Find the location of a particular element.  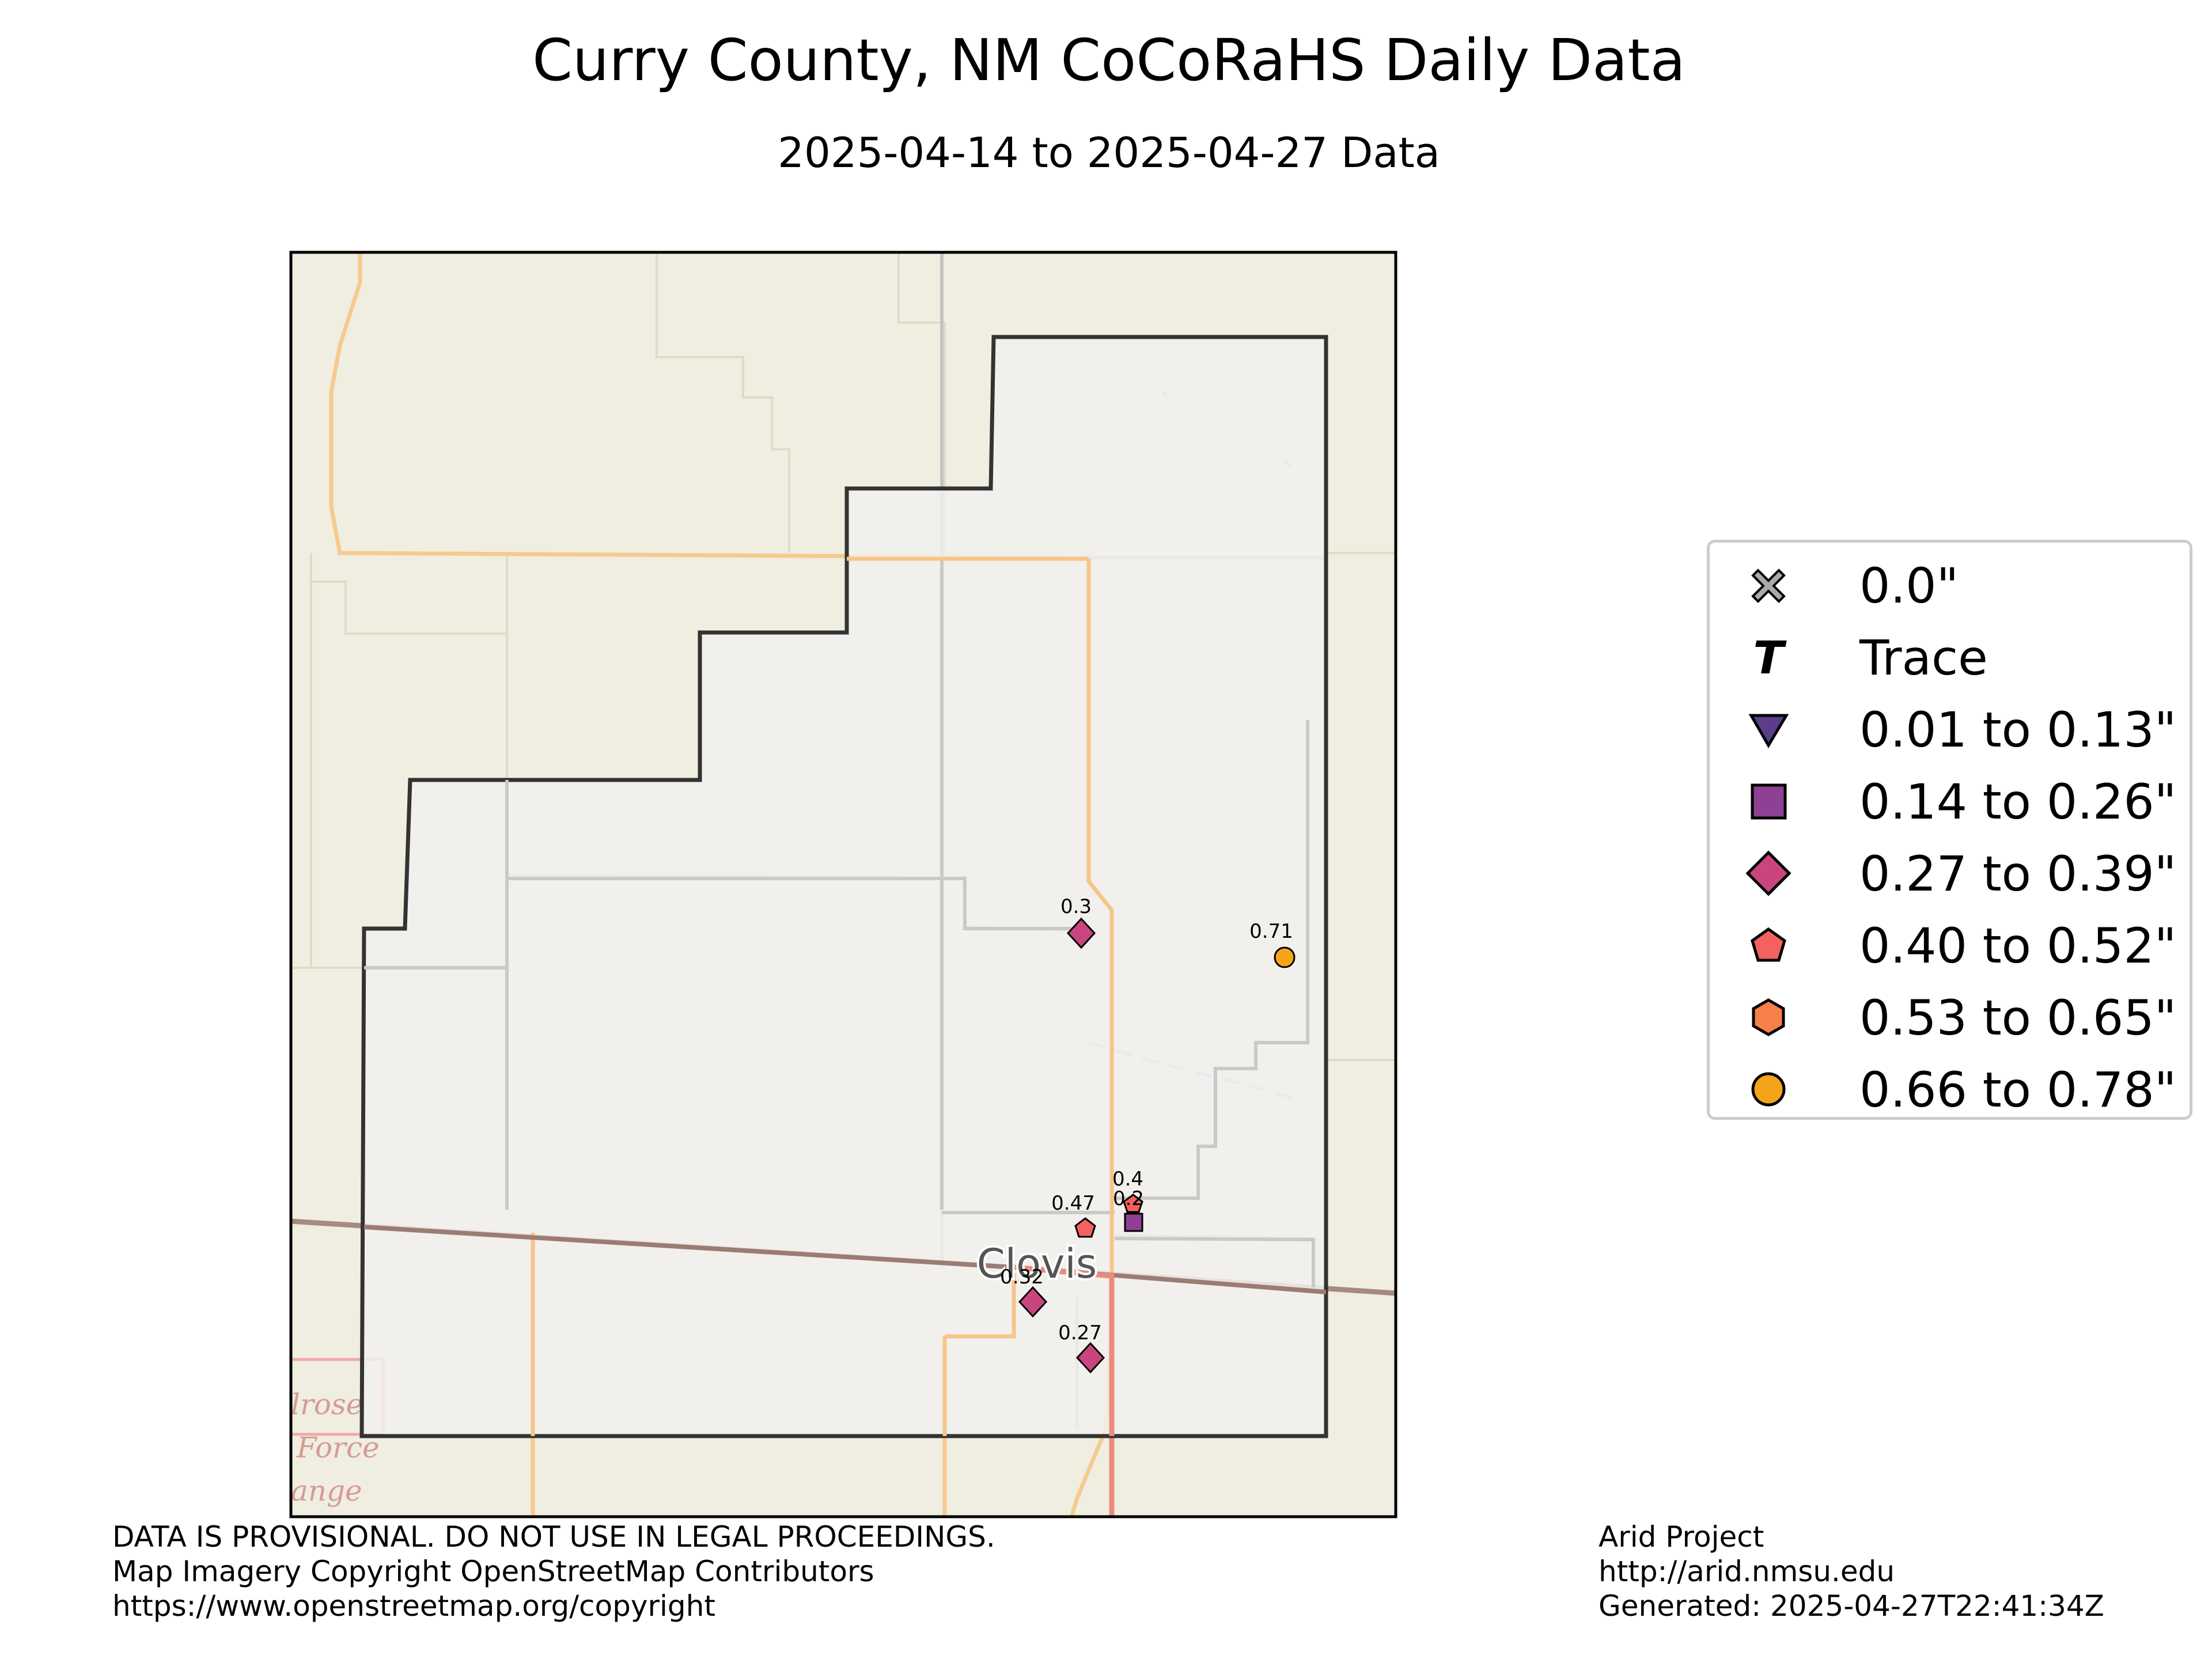

pentagon-icon is located at coordinates (1768, 944).